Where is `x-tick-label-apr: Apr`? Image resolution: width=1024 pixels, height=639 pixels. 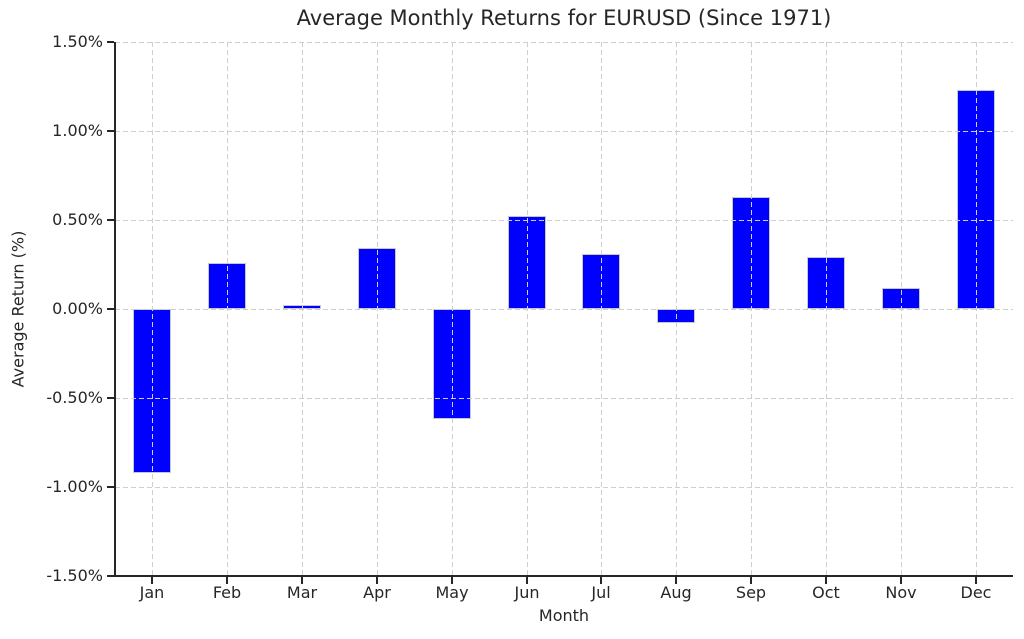
x-tick-label-apr: Apr is located at coordinates (377, 592).